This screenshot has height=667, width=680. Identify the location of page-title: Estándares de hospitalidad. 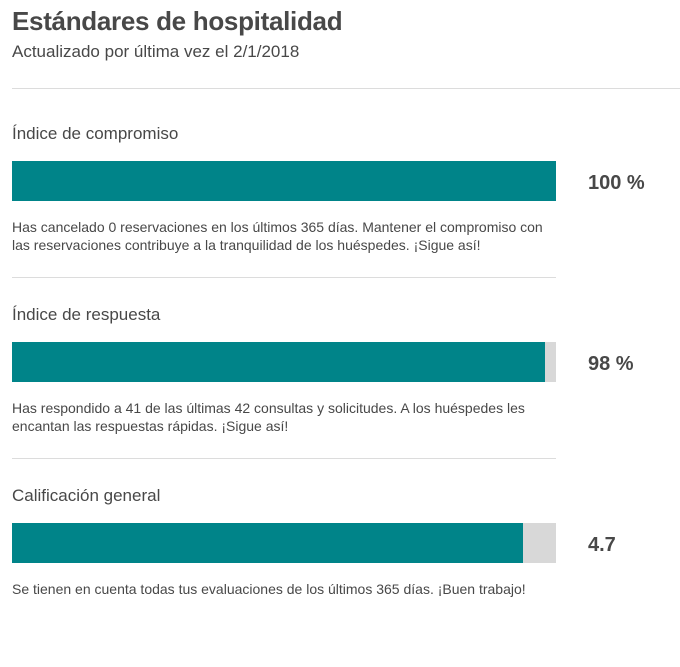
(177, 21).